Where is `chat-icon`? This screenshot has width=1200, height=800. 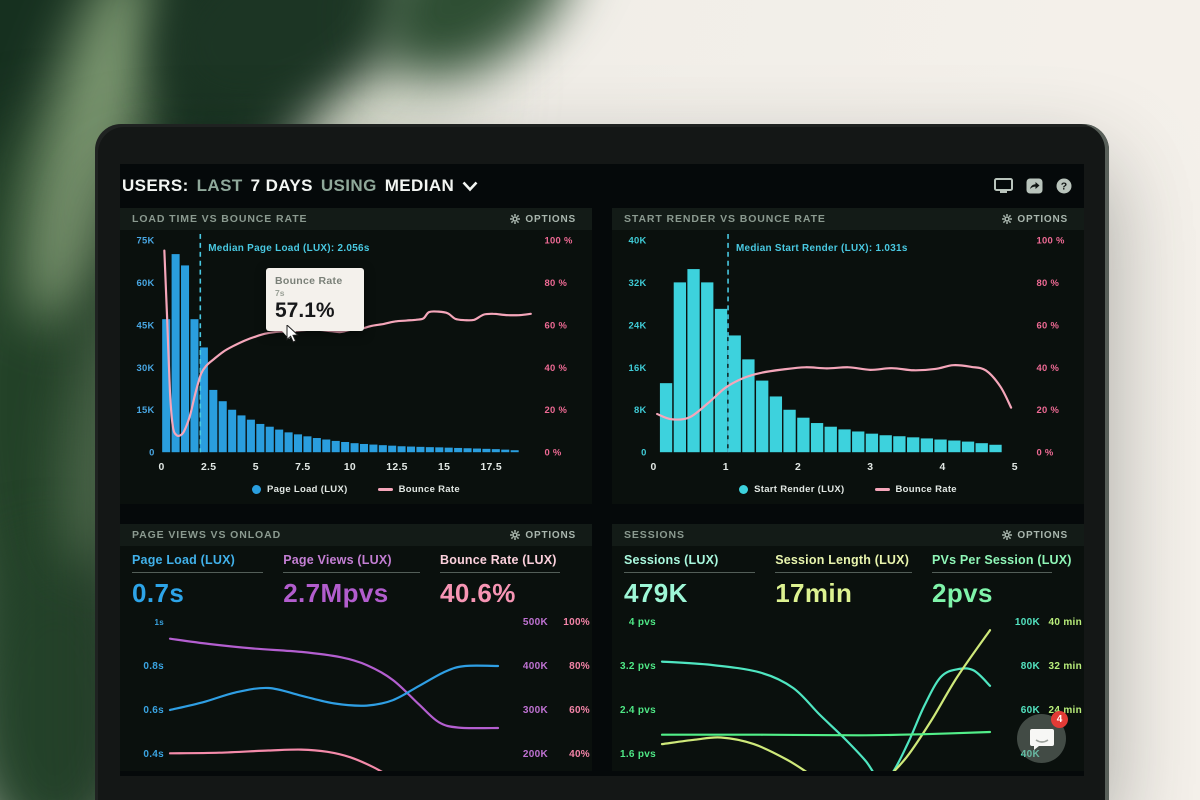
chat-icon is located at coordinates (1041, 739).